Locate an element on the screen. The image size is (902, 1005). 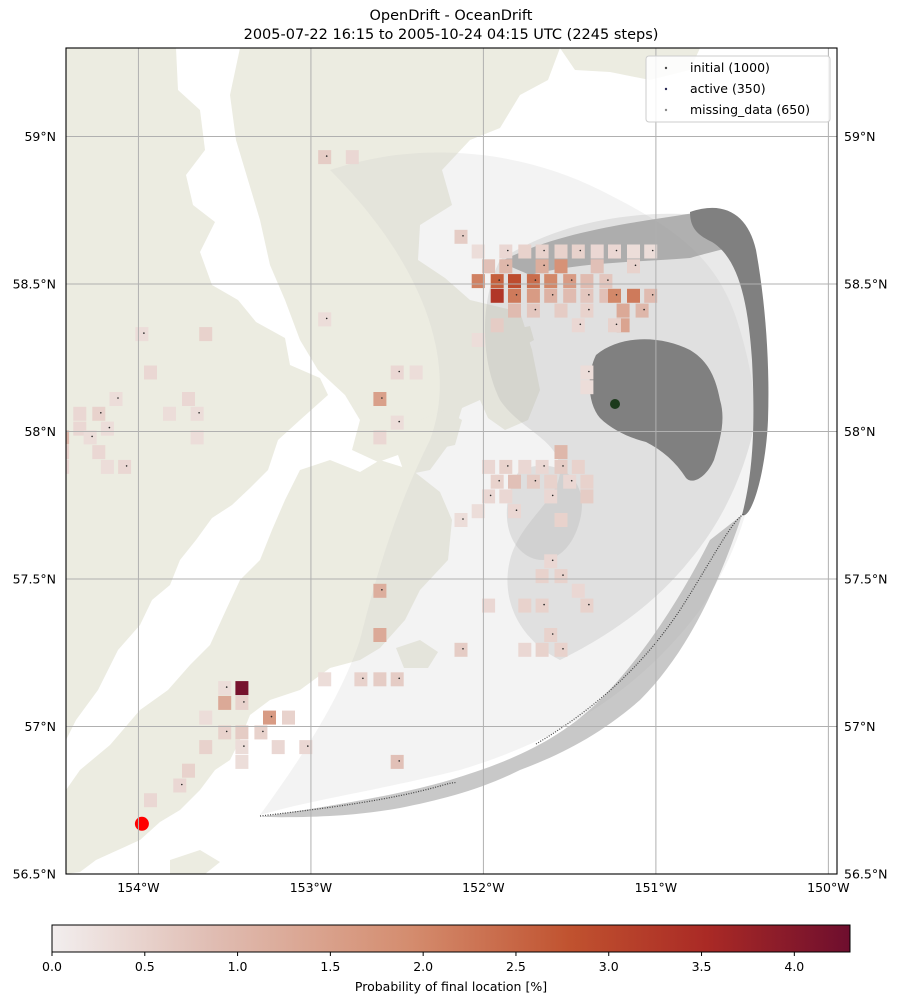
y-tick-label-right: 57°N is located at coordinates (860, 726).